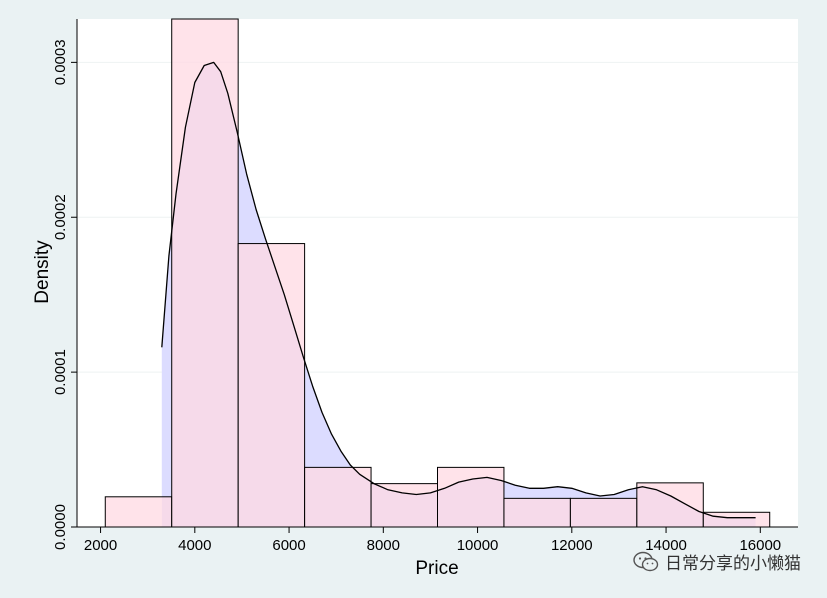  I want to click on y-axis-label: Density, so click(42, 272).